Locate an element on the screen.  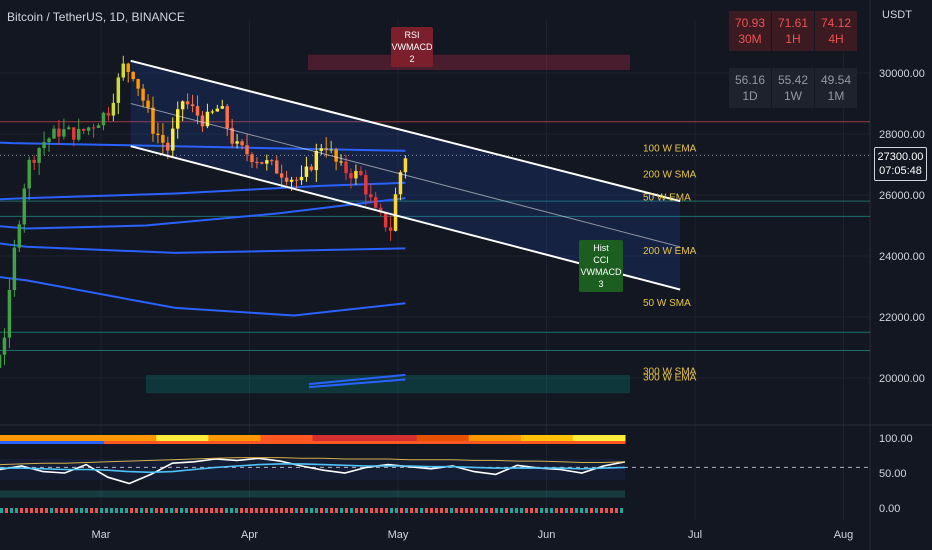
time-tick-label: Mar is located at coordinates (101, 535).